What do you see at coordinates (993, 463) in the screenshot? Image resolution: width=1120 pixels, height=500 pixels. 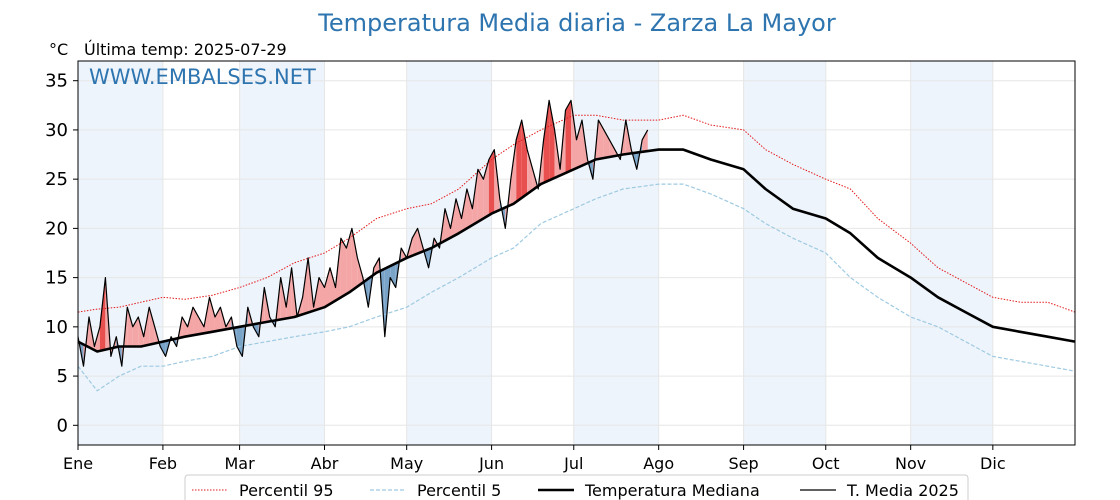 I see `x-tick-label: Dic` at bounding box center [993, 463].